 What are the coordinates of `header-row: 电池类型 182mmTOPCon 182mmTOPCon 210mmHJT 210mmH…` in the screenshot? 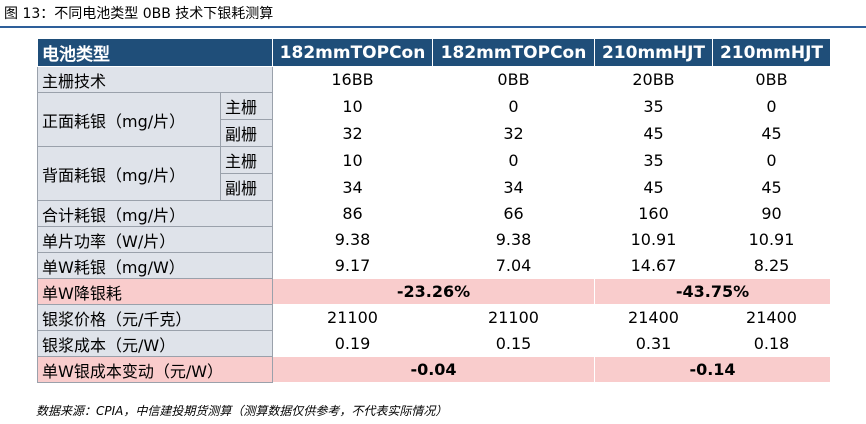 It's located at (434, 52).